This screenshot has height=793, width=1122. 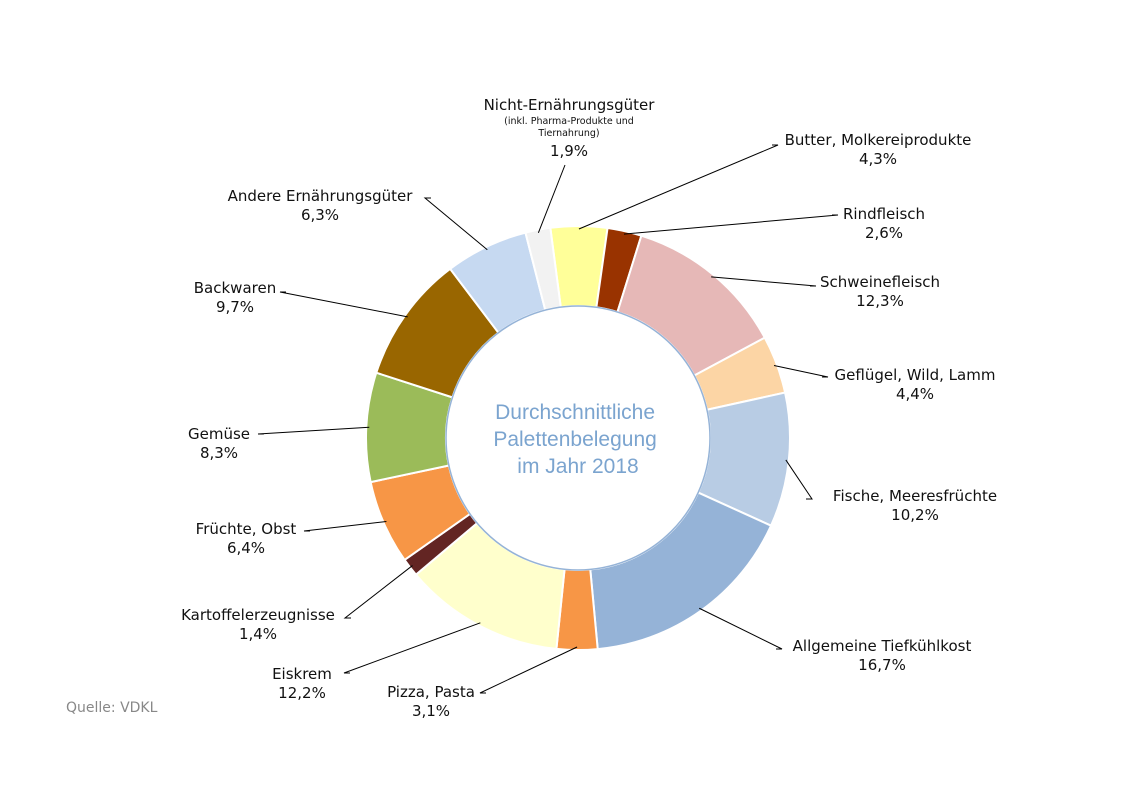 What do you see at coordinates (878, 159) in the screenshot?
I see `slice-value: 4,3%` at bounding box center [878, 159].